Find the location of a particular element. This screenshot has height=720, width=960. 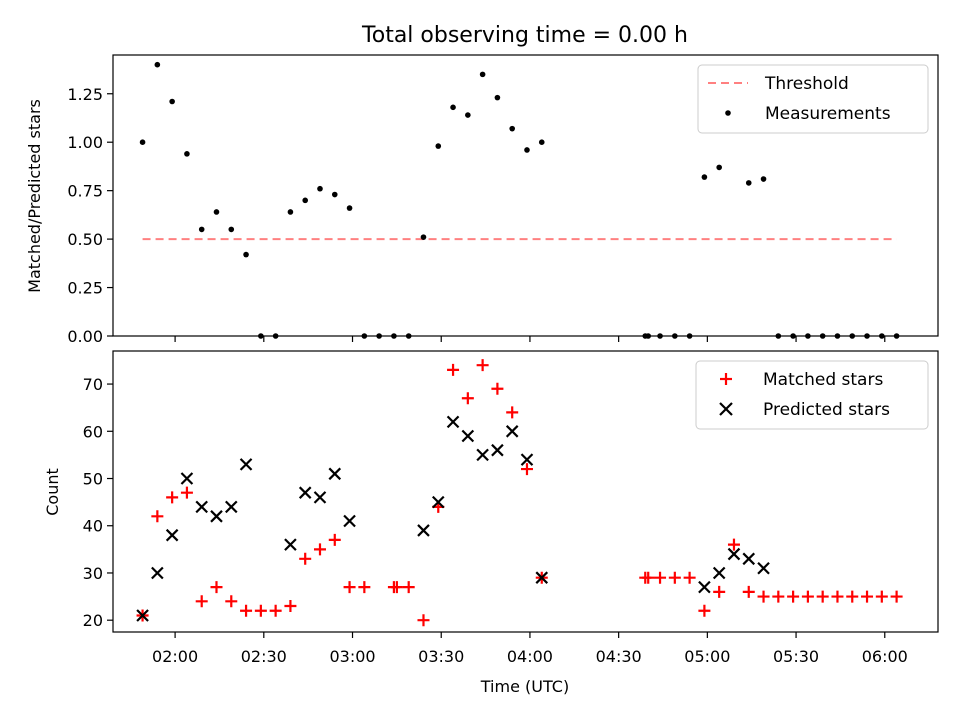

measurements-legend-swatch is located at coordinates (728, 113).